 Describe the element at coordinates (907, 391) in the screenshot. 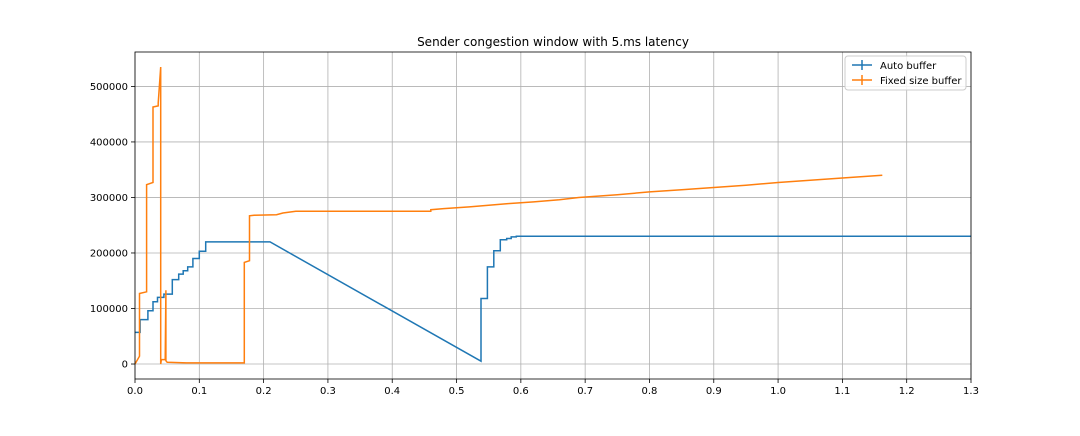

I see `x-tick-label: 1.2` at that location.